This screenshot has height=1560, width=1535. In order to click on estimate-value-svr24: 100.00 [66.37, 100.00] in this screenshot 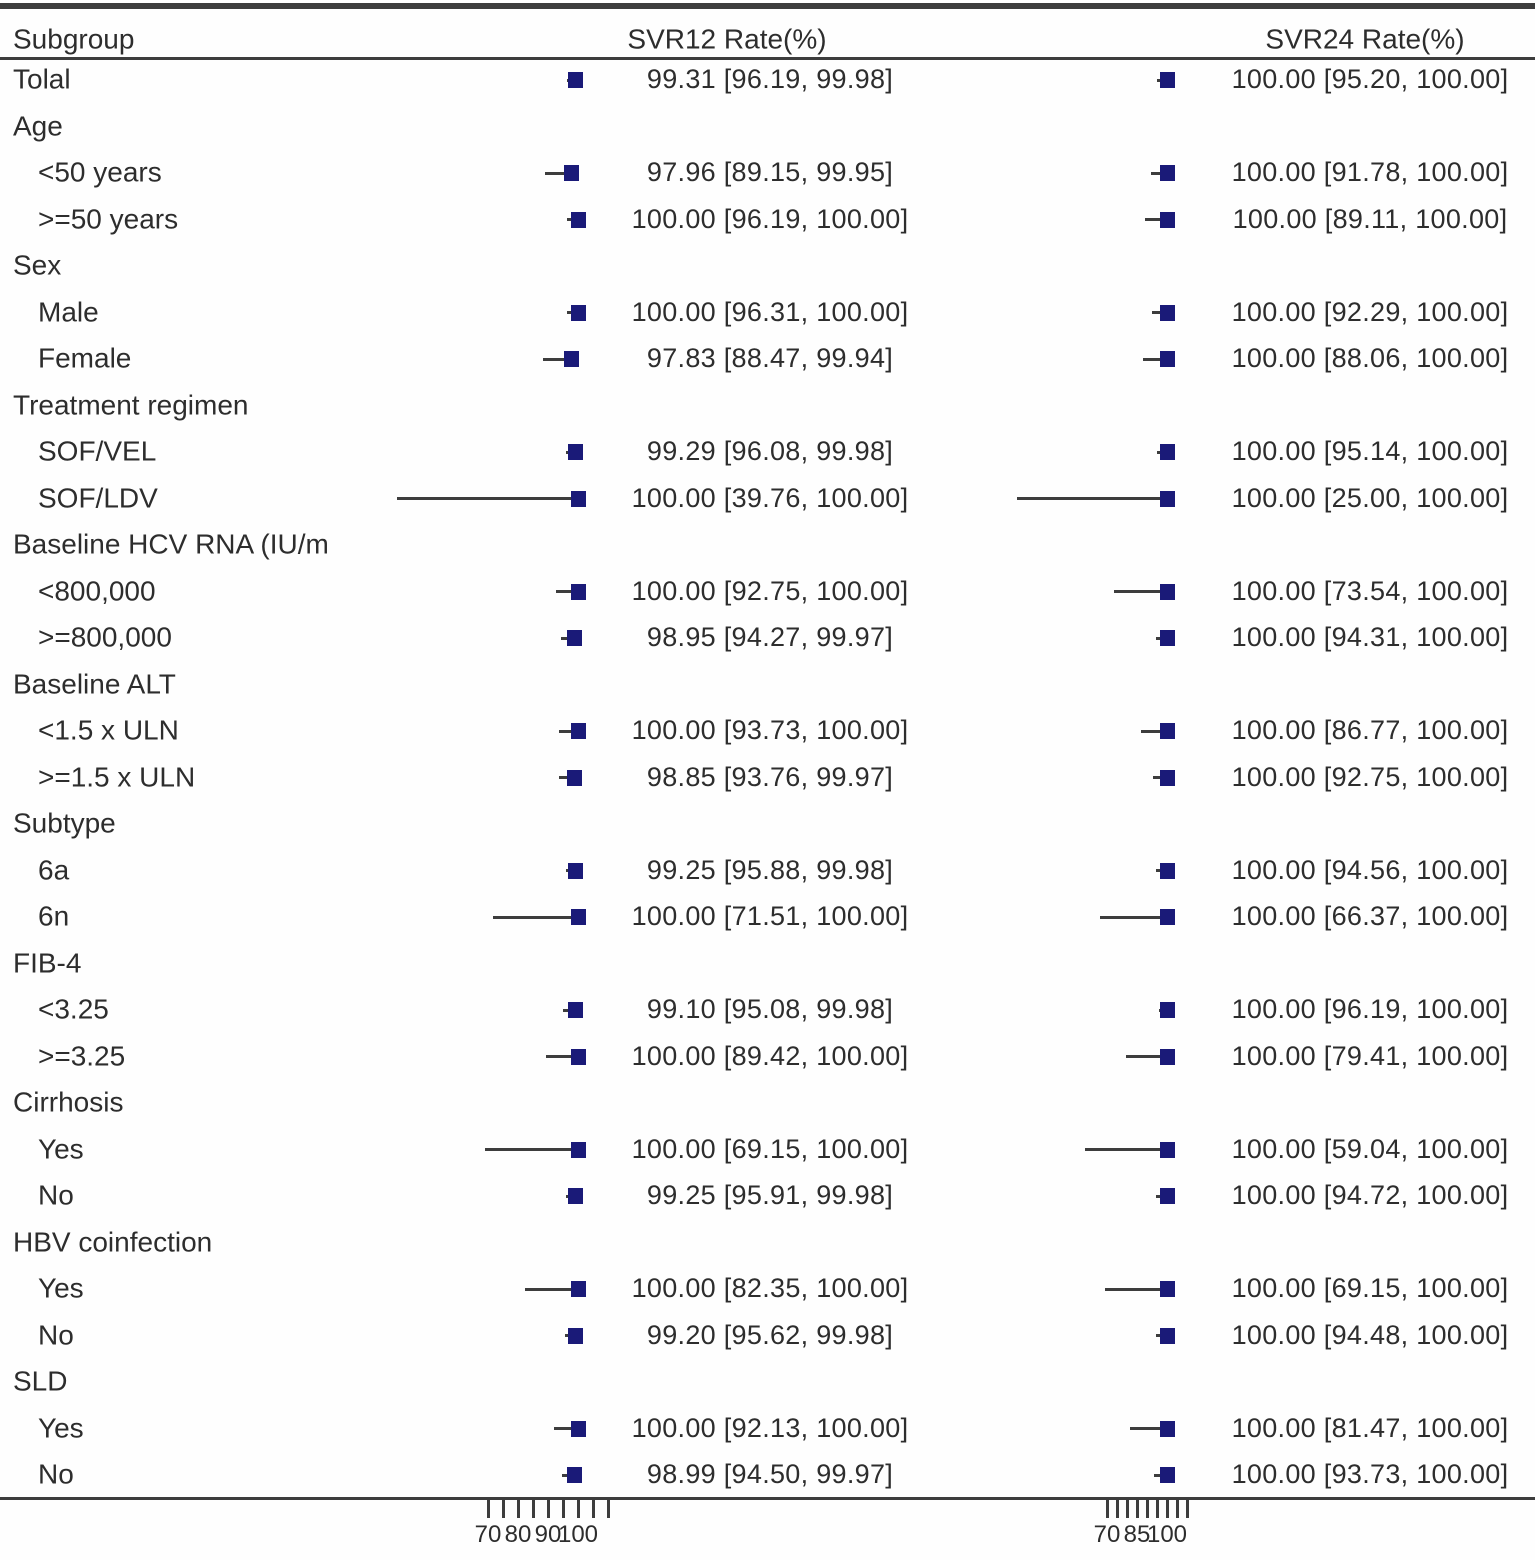, I will do `click(1370, 915)`.